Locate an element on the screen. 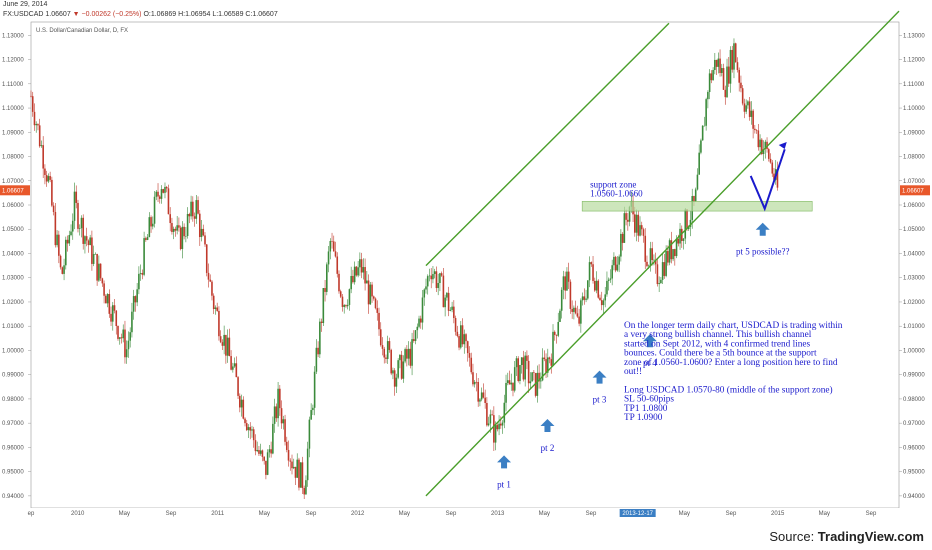 Image resolution: width=932 pixels, height=550 pixels. annotation-line: SL 50-60pips is located at coordinates (649, 400).